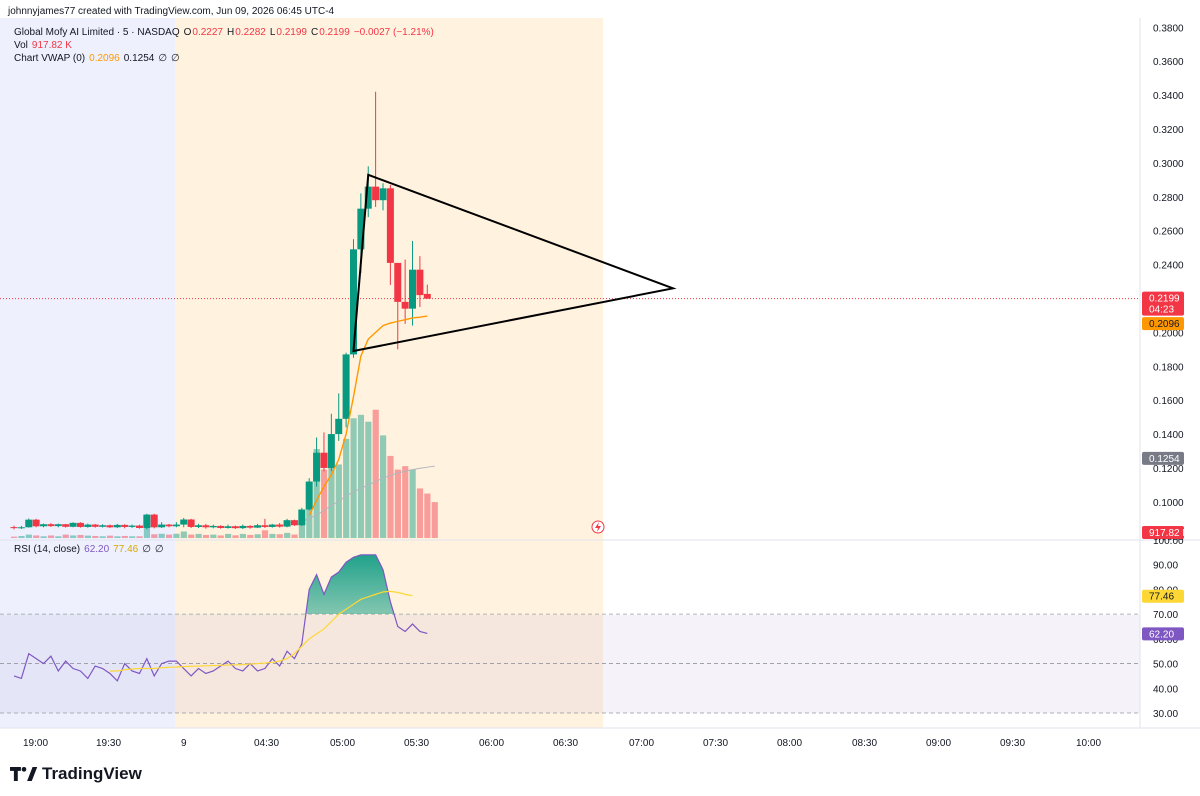 The height and width of the screenshot is (796, 1200). I want to click on vwap-ma-value: 0.1254, so click(139, 58).